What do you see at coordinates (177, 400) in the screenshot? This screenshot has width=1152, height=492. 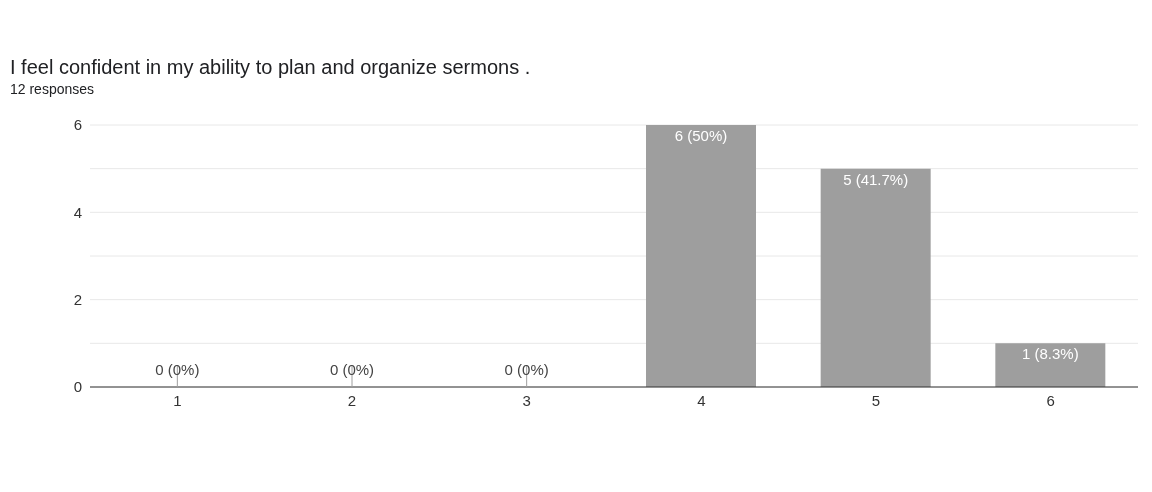 I see `x-tick-label: 1` at bounding box center [177, 400].